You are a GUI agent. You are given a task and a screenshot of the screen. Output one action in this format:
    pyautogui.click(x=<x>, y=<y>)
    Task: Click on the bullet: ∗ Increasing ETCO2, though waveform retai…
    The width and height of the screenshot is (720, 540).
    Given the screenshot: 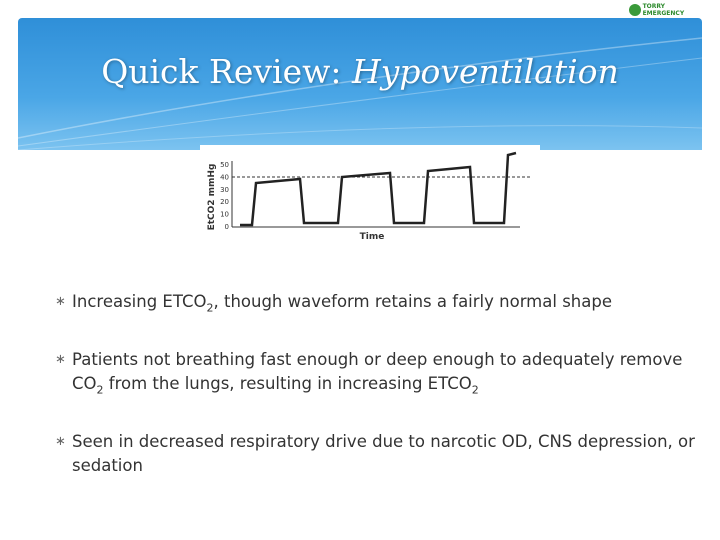 What is the action you would take?
    pyautogui.click(x=375, y=305)
    